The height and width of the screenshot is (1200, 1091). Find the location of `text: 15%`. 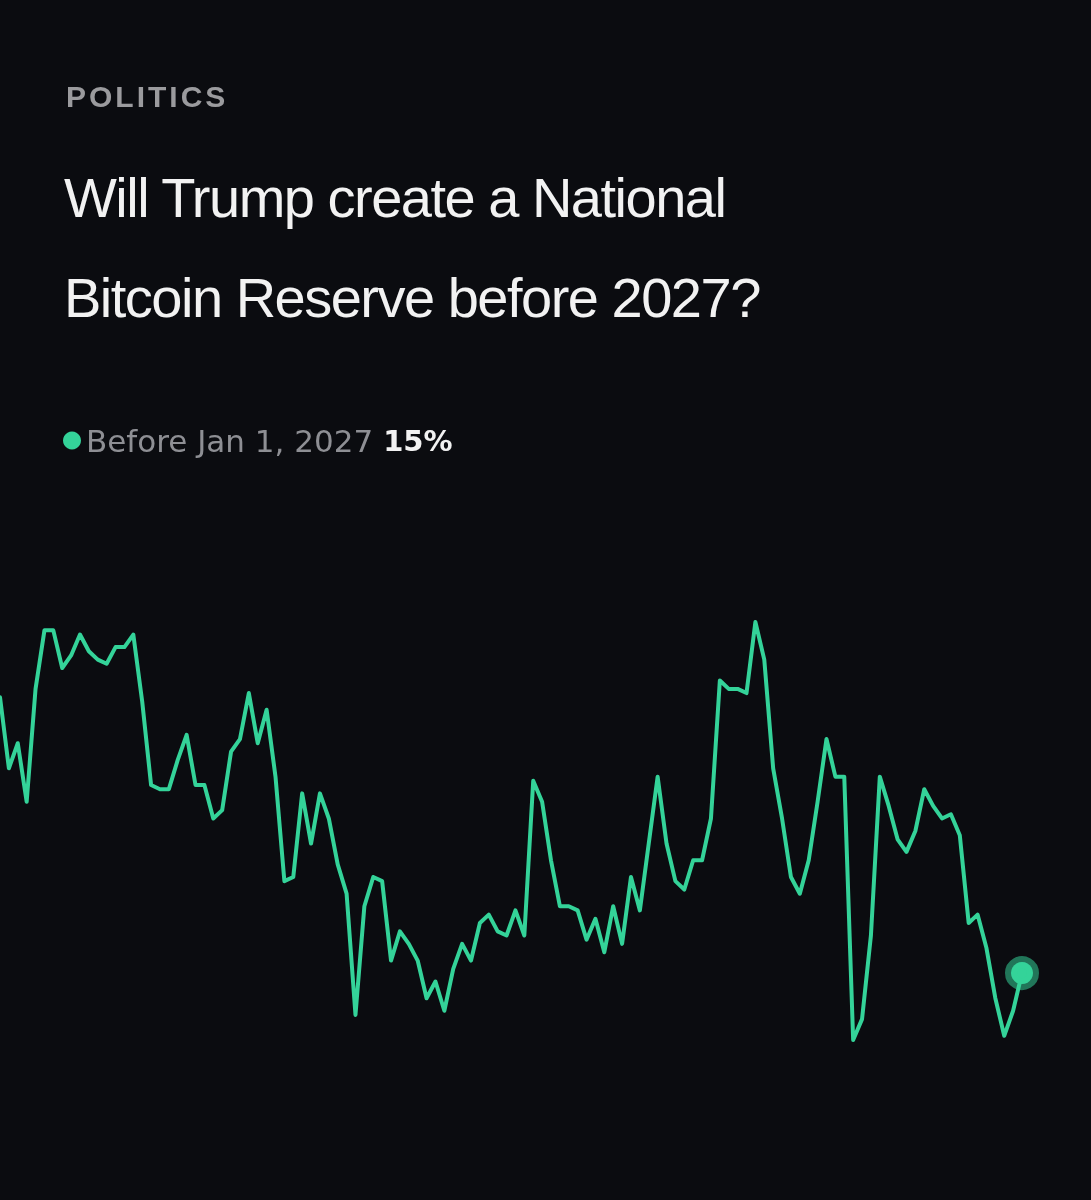

text: 15% is located at coordinates (418, 440).